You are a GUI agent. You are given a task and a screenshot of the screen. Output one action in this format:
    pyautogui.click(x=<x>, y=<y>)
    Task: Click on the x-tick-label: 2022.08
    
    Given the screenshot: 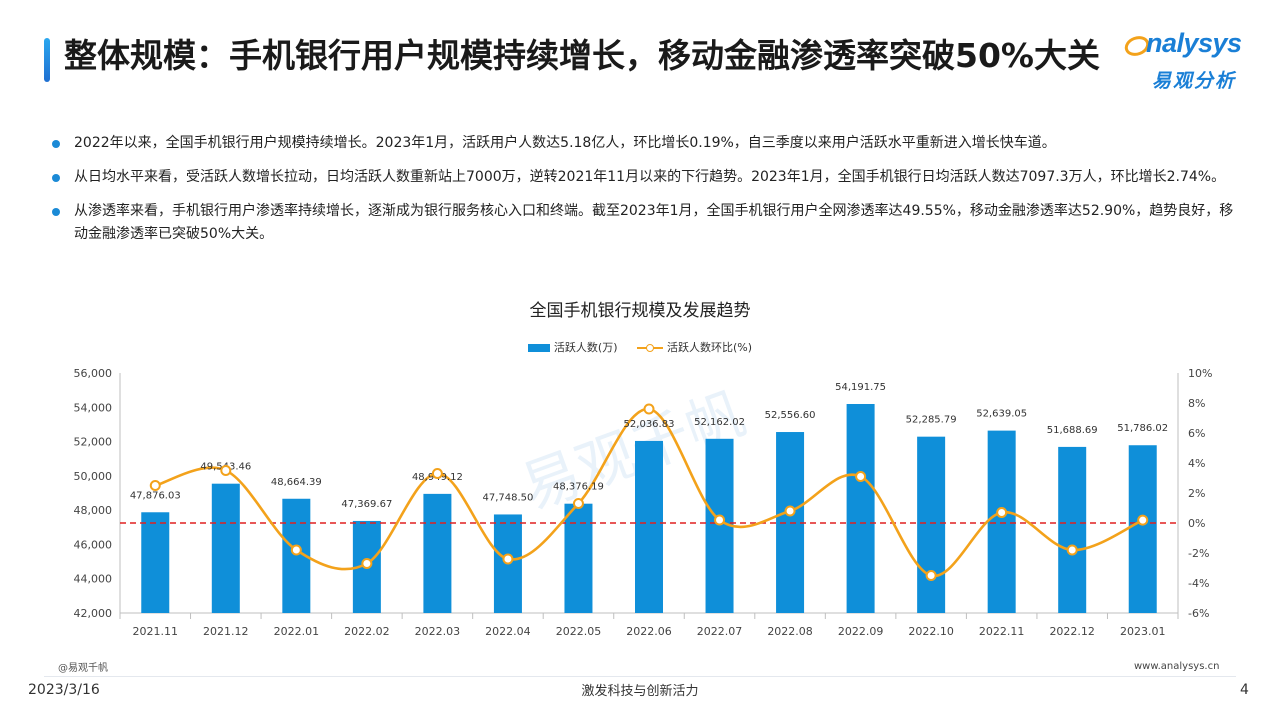 What is the action you would take?
    pyautogui.click(x=790, y=631)
    